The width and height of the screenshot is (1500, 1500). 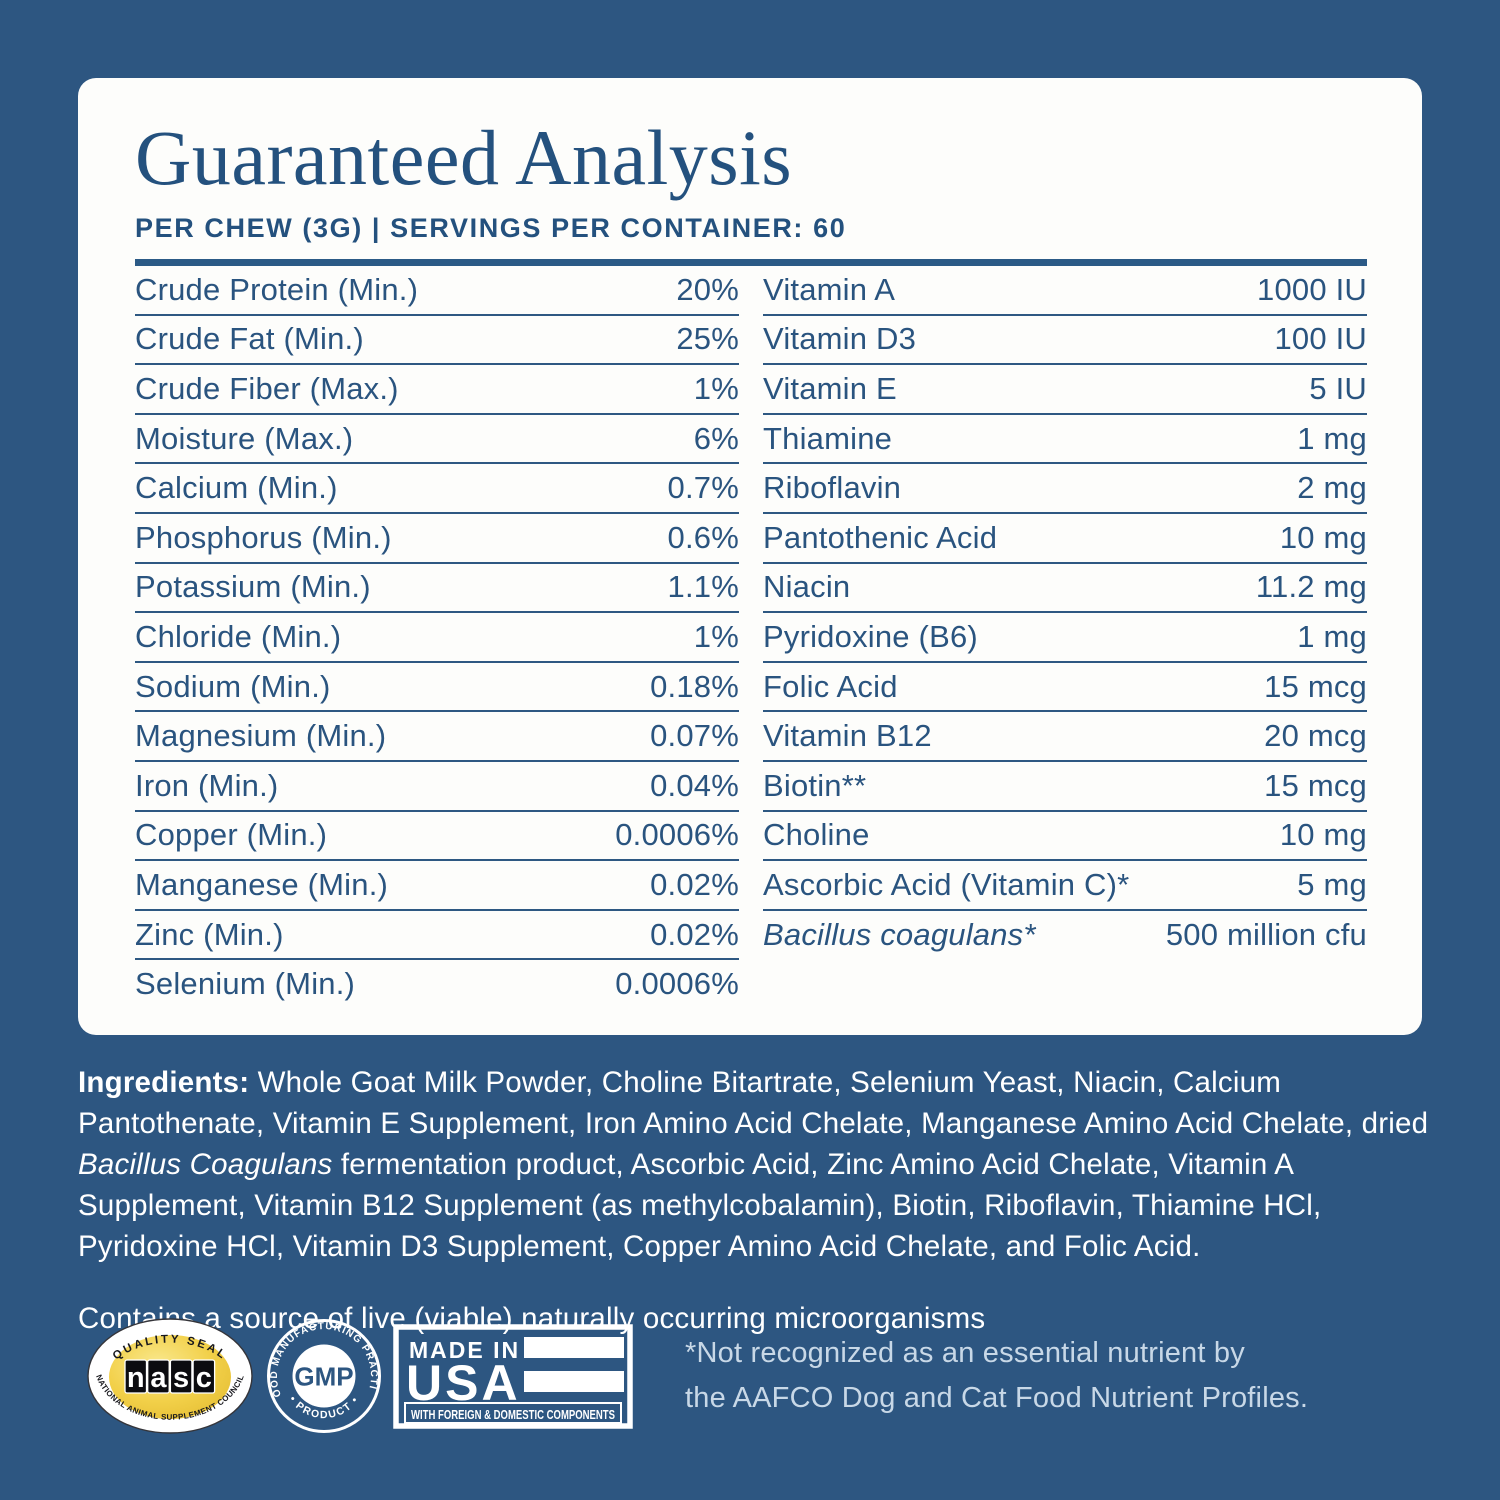 I want to click on nutrient-name: Calcium (Min.), so click(x=236, y=488).